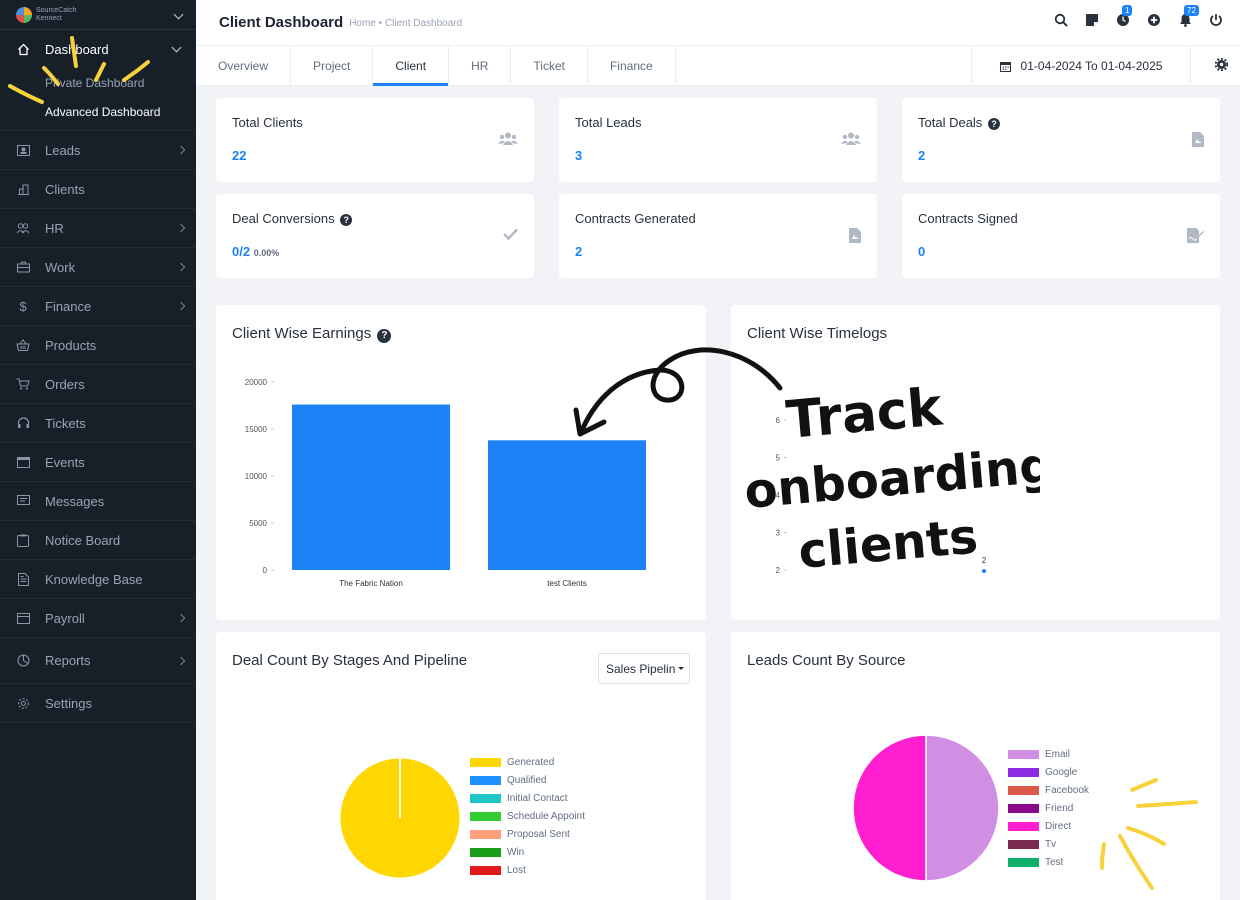 Image resolution: width=1240 pixels, height=900 pixels. Describe the element at coordinates (332, 65) in the screenshot. I see `tab-project: Project` at that location.